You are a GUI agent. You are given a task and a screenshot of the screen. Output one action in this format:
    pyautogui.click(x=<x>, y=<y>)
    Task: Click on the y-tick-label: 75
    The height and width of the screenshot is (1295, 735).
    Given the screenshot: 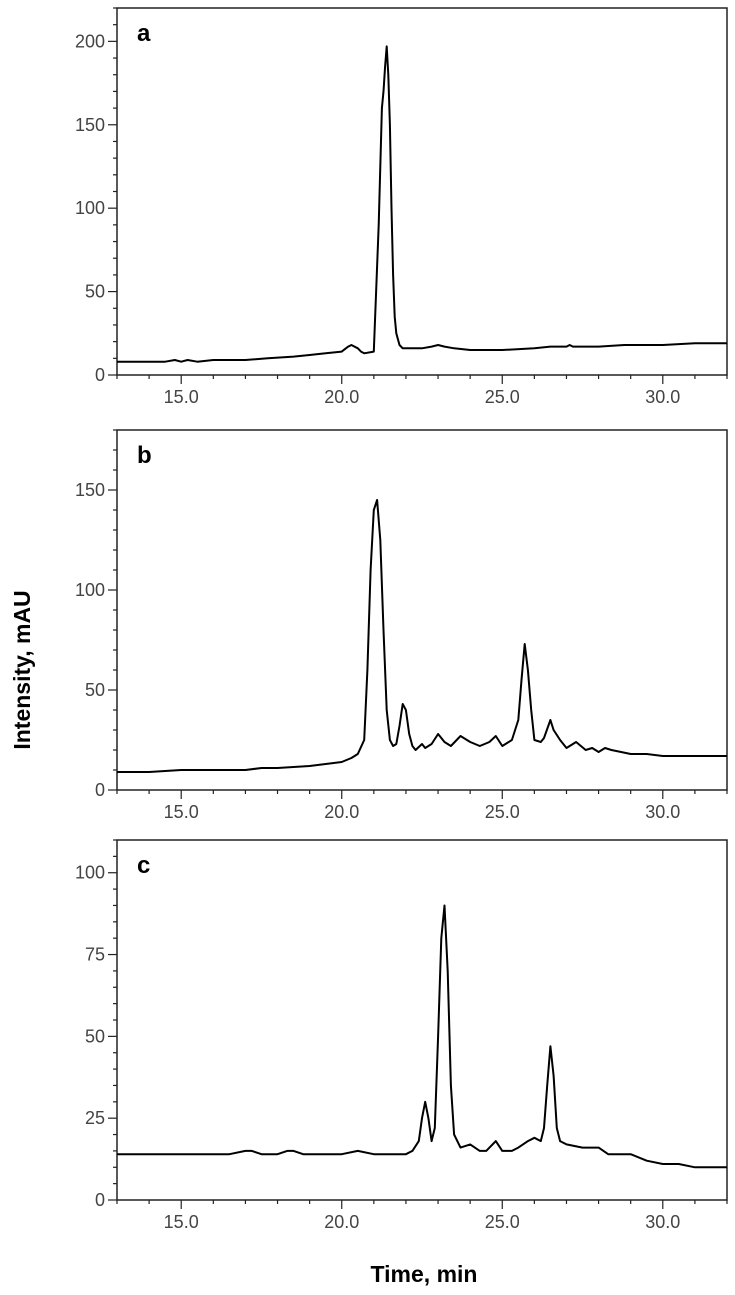 What is the action you would take?
    pyautogui.click(x=95, y=955)
    